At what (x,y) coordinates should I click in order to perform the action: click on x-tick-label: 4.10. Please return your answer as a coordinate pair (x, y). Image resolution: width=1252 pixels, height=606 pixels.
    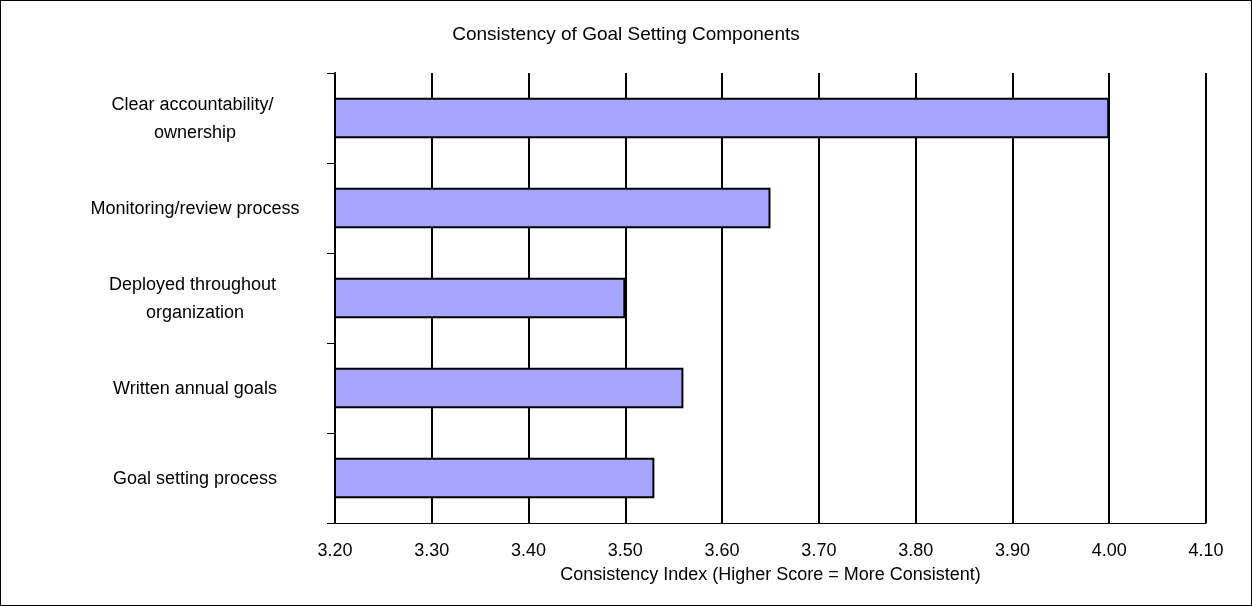
    Looking at the image, I should click on (1206, 550).